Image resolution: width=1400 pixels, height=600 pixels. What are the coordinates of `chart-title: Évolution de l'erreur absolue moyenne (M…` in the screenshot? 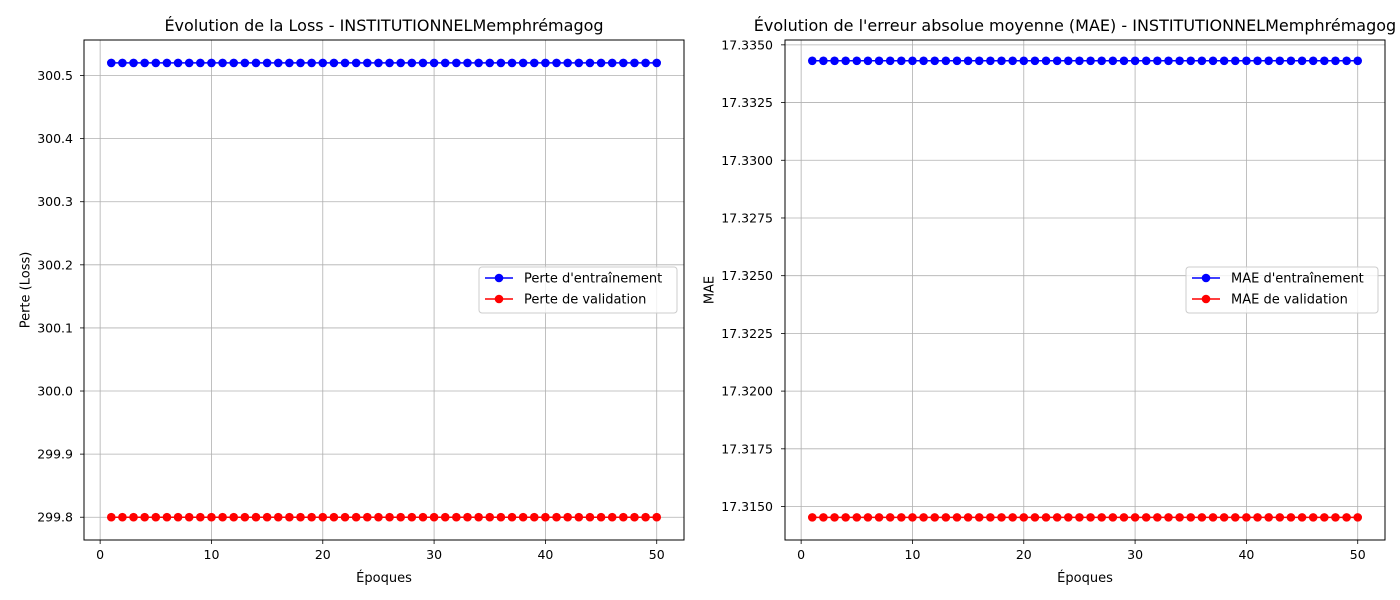 It's located at (1075, 25).